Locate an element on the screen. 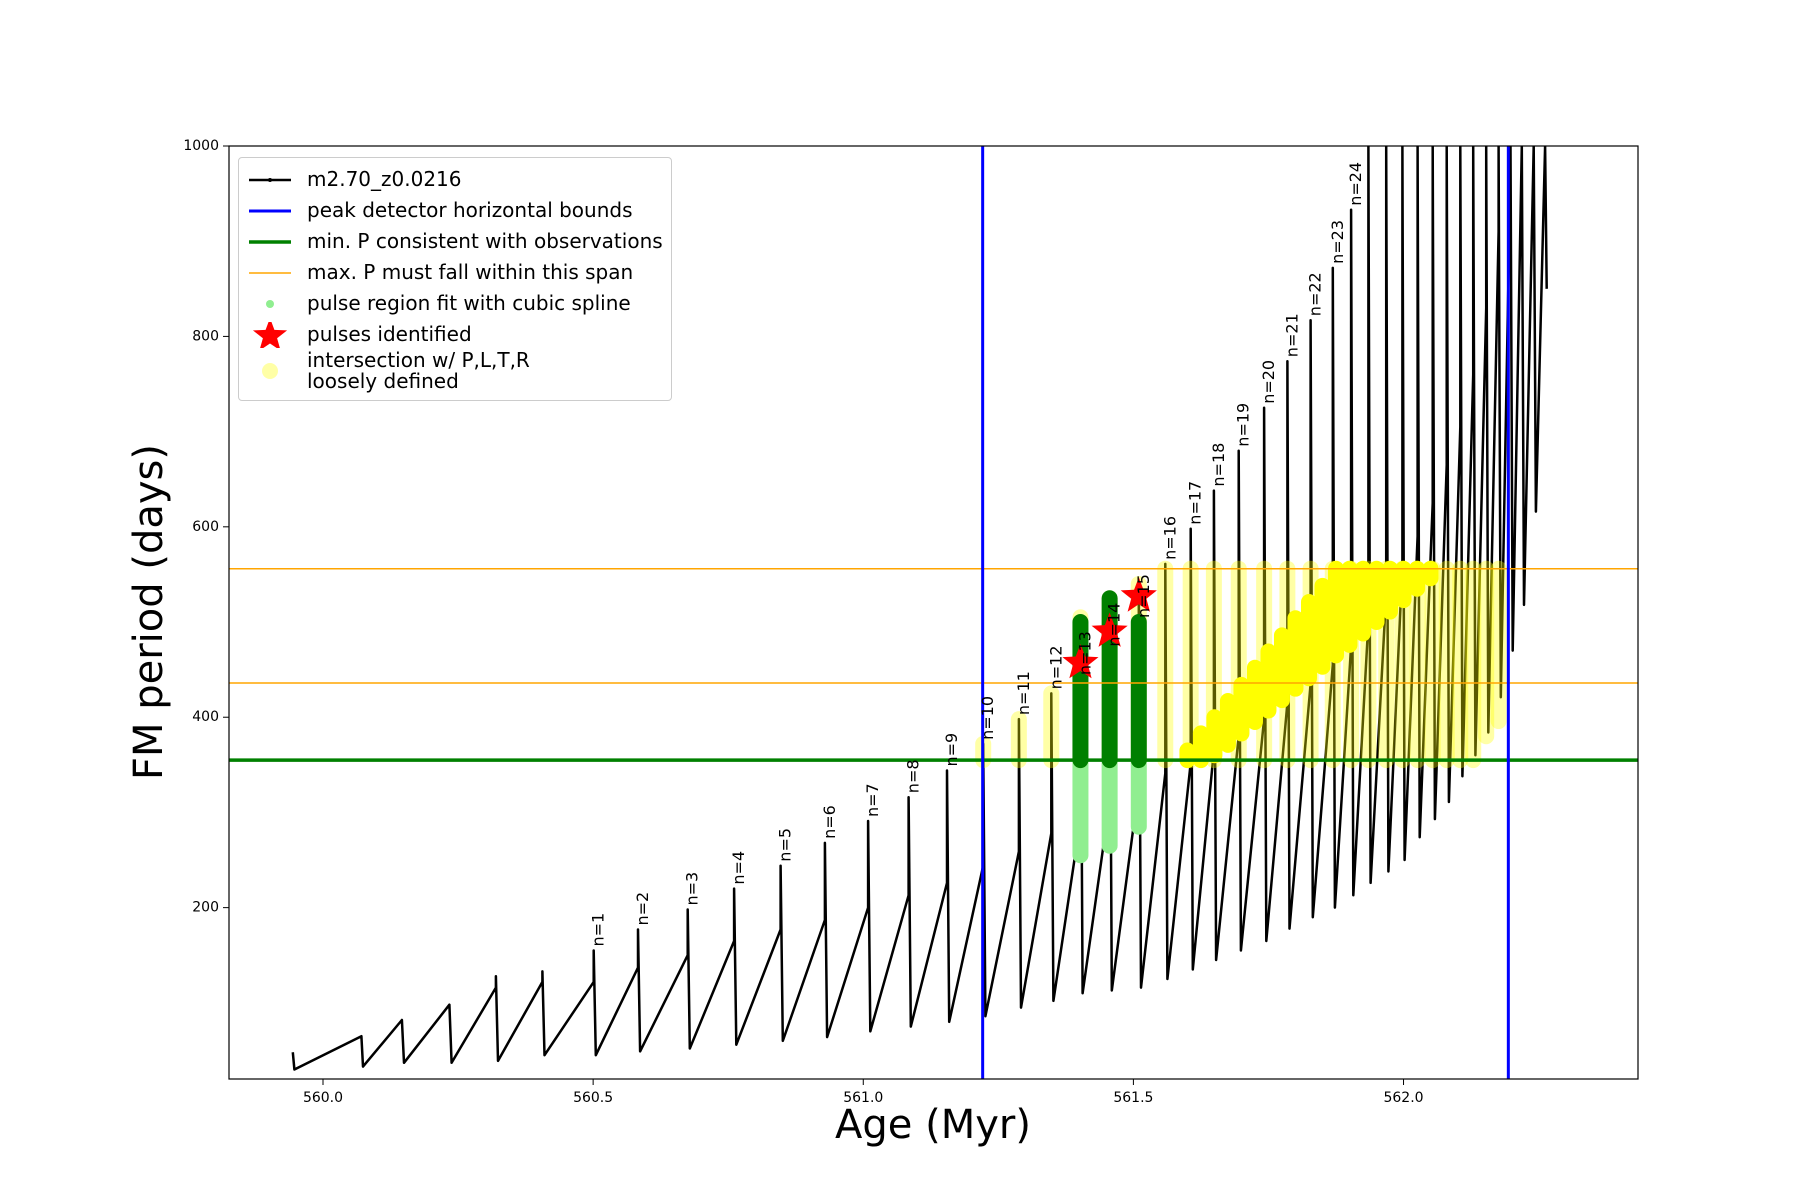  y-tick-label: 400 is located at coordinates (205, 717).